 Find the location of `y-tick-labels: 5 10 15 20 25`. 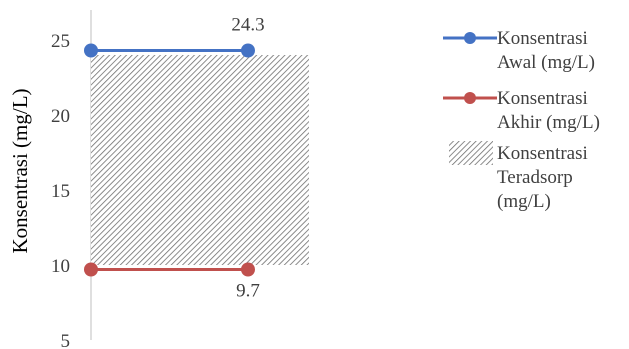

y-tick-labels: 5 10 15 20 25 is located at coordinates (60, 190).